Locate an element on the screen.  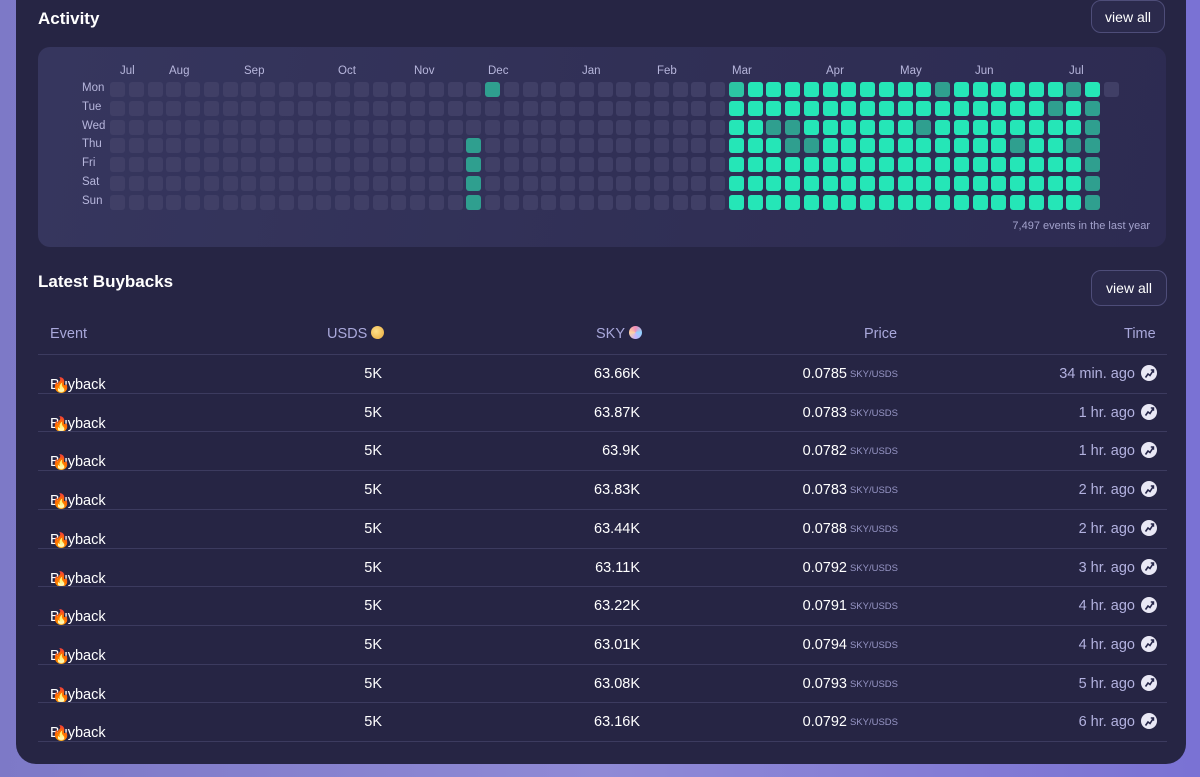
buyback-row: Buyback 🔥 5K 63.87K 0.0783 SKY/USDS 1 hr. ago is located at coordinates (602, 412).